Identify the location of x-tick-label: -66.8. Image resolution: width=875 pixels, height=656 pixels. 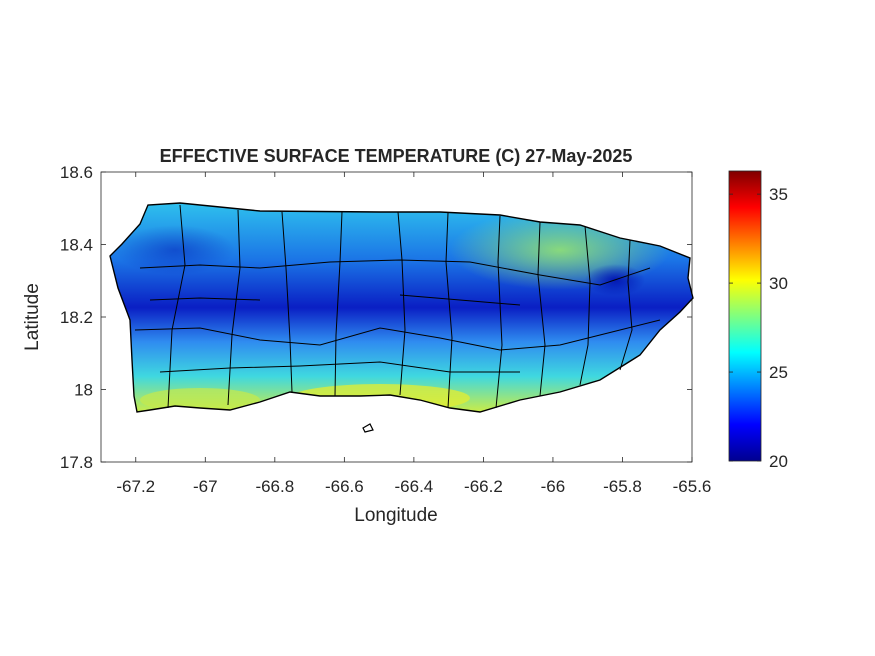
(274, 486).